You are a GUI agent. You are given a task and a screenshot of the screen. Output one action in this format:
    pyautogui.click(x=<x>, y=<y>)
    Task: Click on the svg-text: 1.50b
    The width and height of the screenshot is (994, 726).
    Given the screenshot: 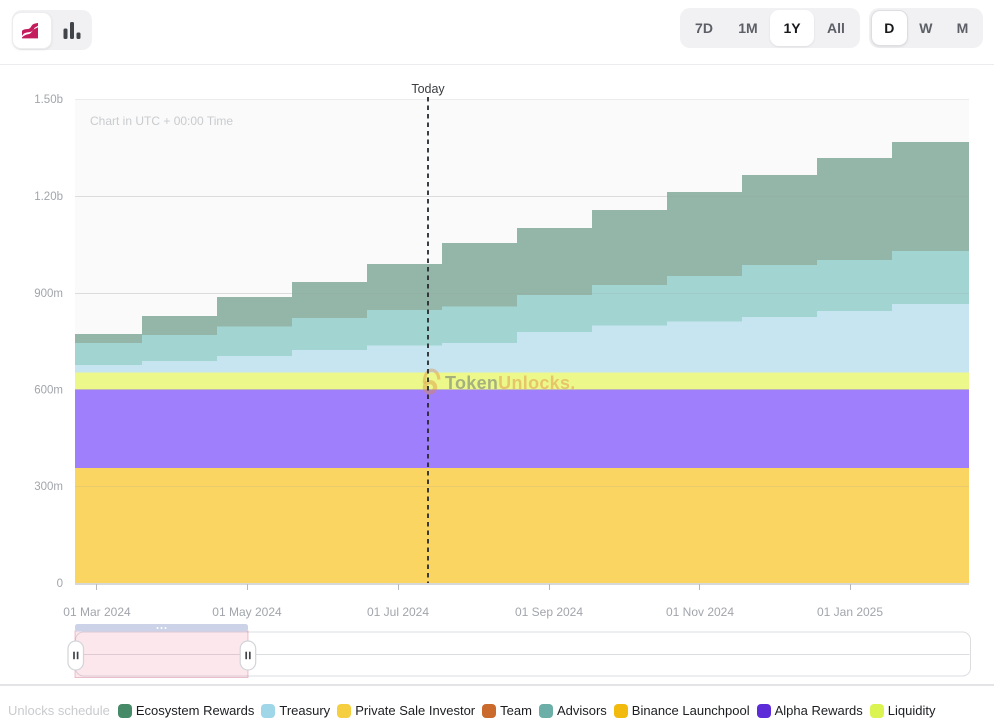 What is the action you would take?
    pyautogui.click(x=48, y=100)
    